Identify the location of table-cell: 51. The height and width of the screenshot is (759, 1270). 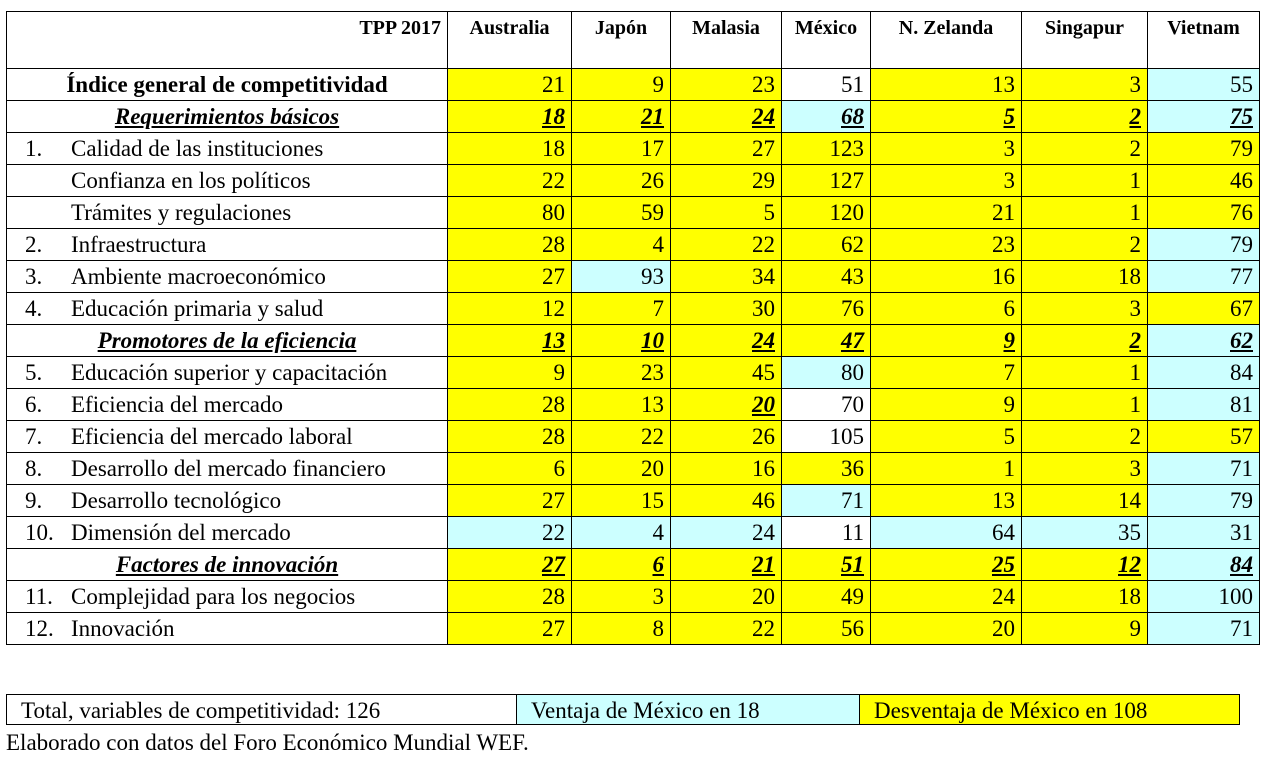
(826, 84).